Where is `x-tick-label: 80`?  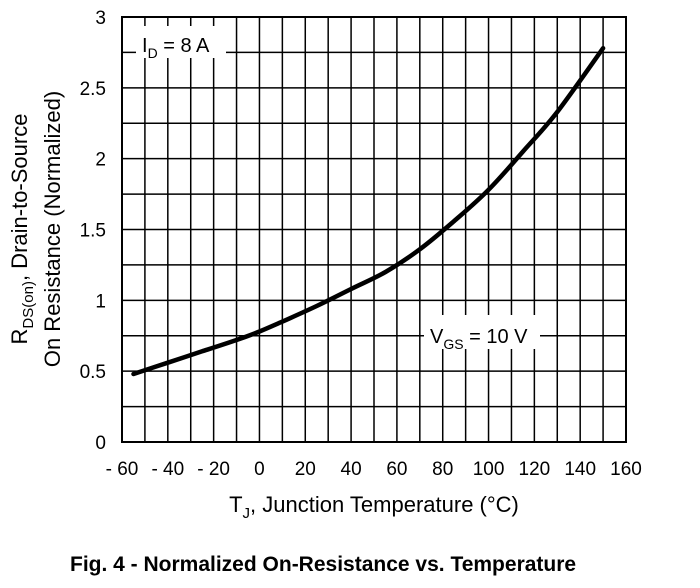 x-tick-label: 80 is located at coordinates (442, 469).